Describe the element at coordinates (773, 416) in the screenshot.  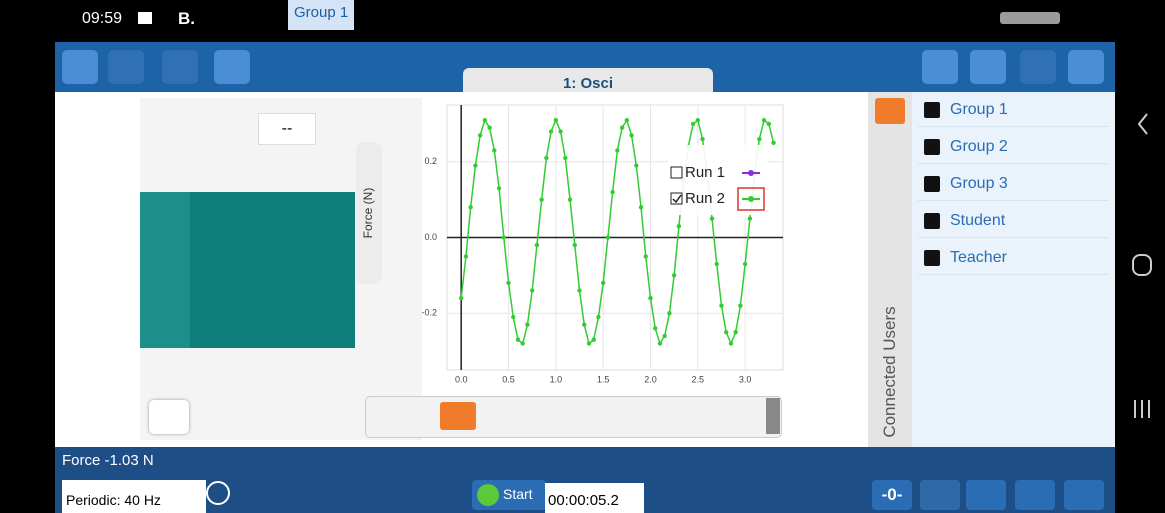
I see `tools-more` at that location.